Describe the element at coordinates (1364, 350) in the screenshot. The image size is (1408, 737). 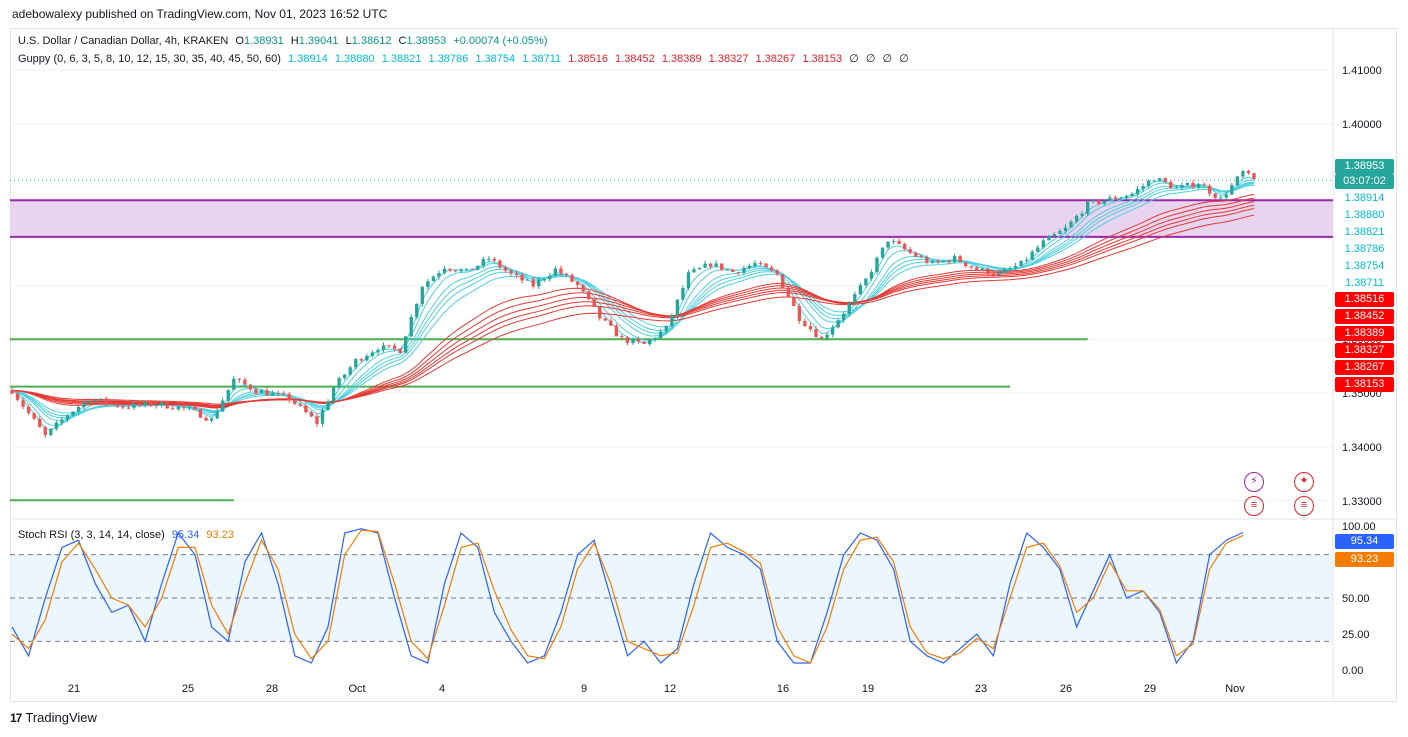
I see `guppy-price-tag: 1.38327` at that location.